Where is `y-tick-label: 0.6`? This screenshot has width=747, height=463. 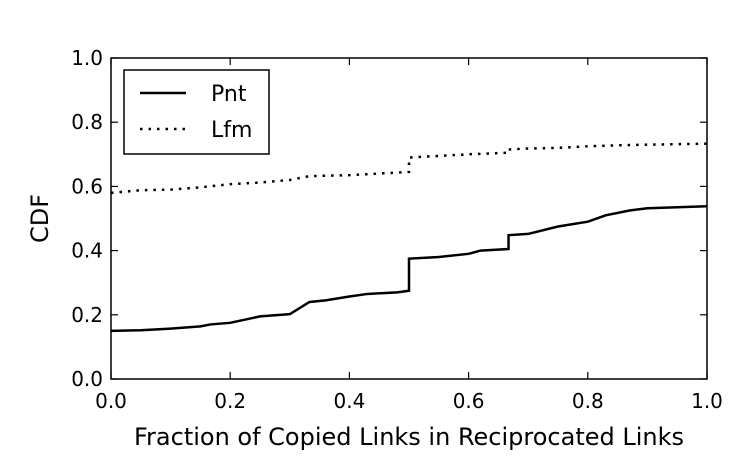 y-tick-label: 0.6 is located at coordinates (87, 186).